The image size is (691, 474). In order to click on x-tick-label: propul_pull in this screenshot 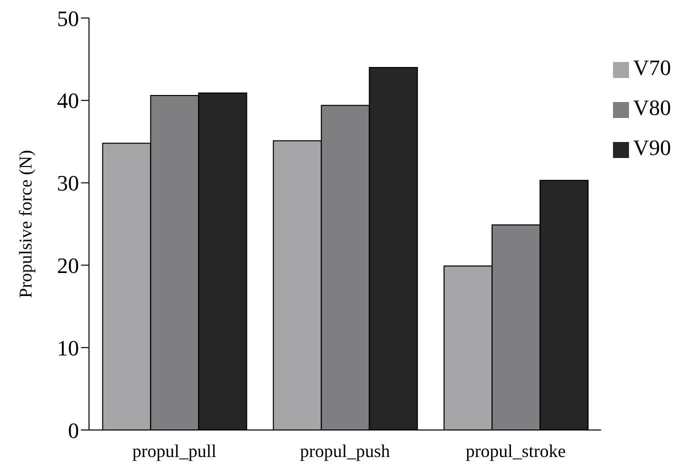, I will do `click(174, 450)`.